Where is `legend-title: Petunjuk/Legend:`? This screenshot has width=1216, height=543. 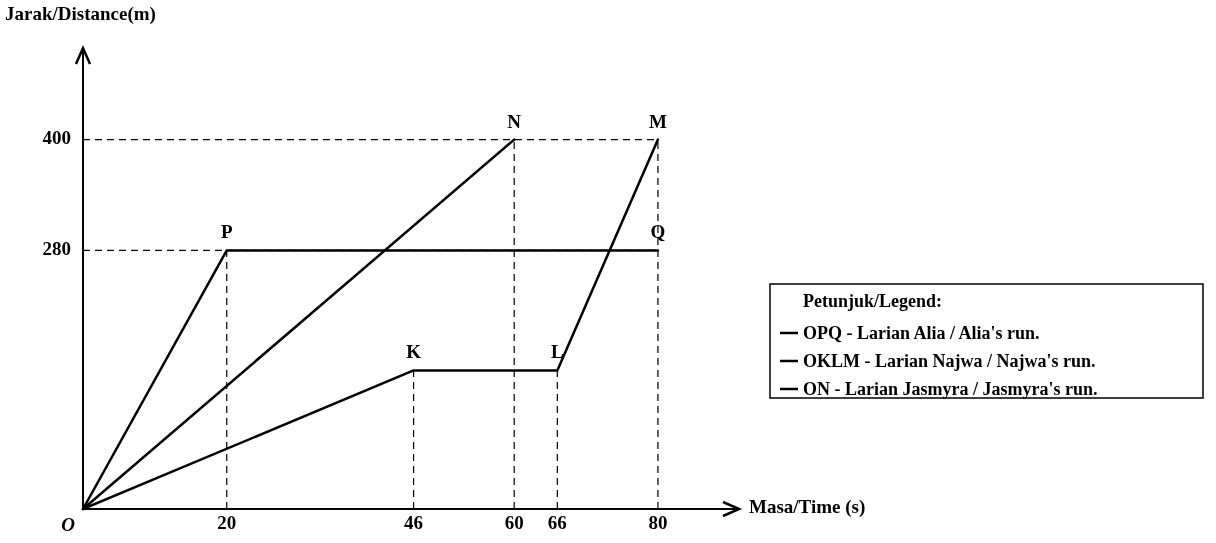
legend-title: Petunjuk/Legend: is located at coordinates (873, 301).